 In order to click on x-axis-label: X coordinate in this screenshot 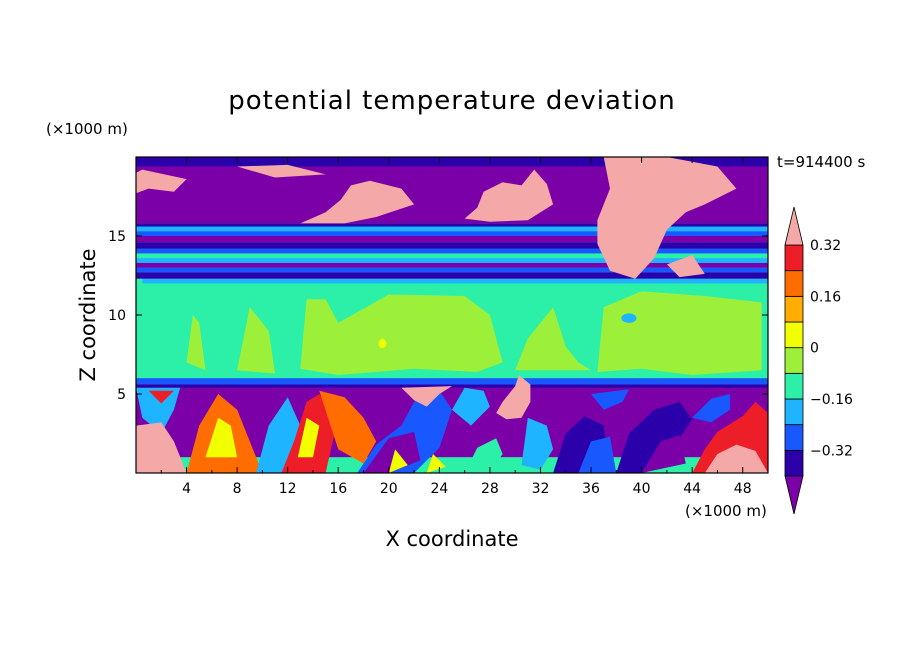, I will do `click(452, 539)`.